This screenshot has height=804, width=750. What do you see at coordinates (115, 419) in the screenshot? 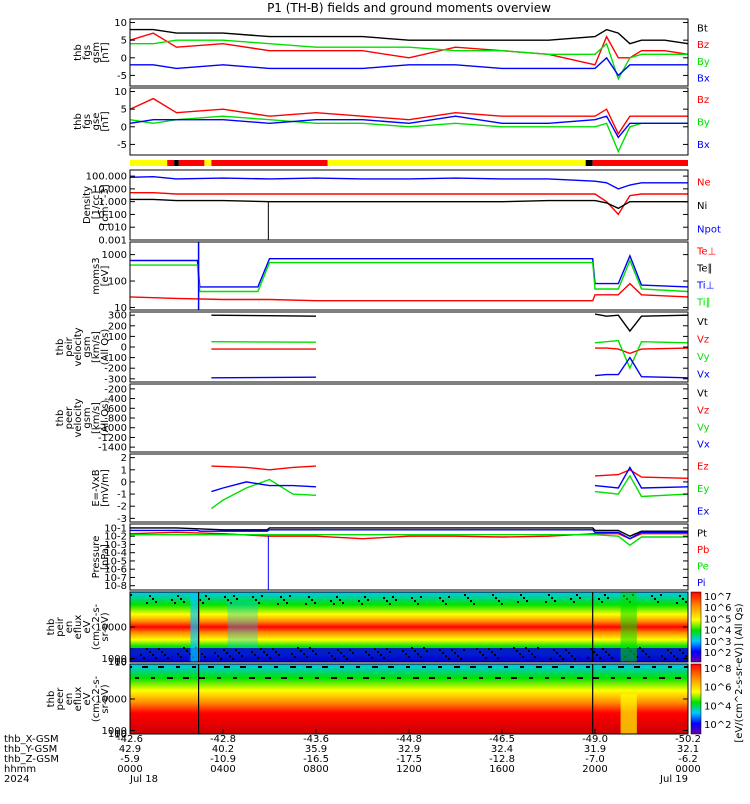
I see `y-tick-label: -800` at bounding box center [115, 419].